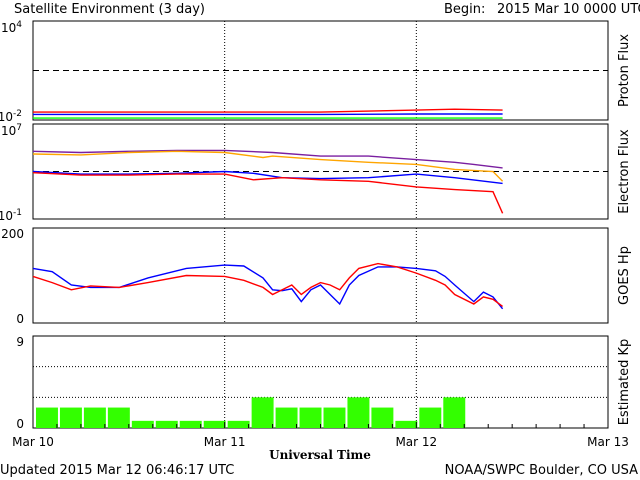 The width and height of the screenshot is (640, 480). I want to click on x-axis-title: Universal Time, so click(320, 455).